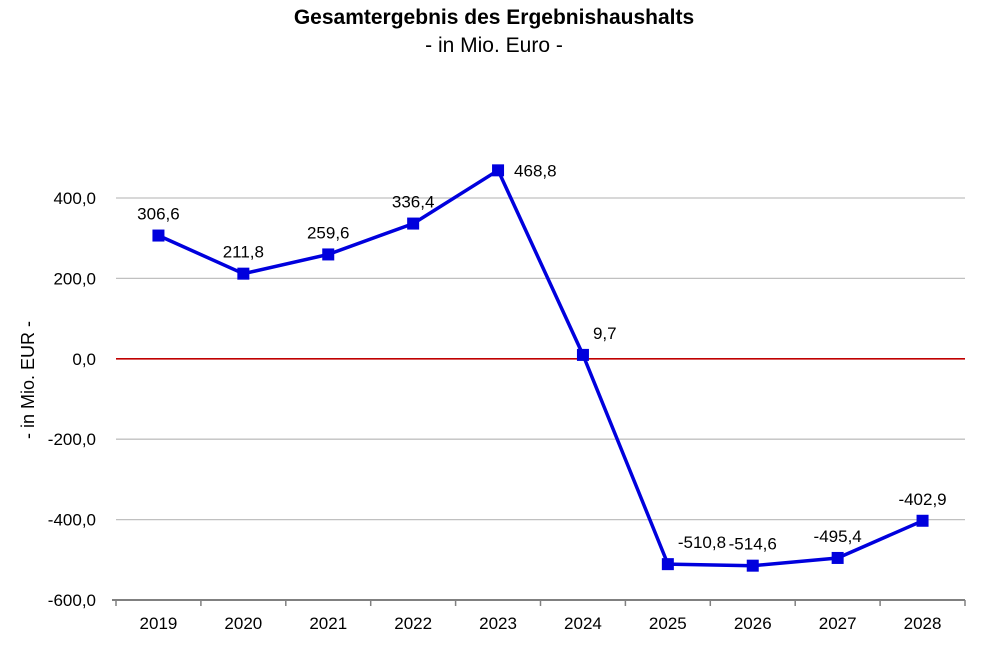 Image resolution: width=987 pixels, height=663 pixels. I want to click on y-tick-label: -400,0, so click(72, 520).